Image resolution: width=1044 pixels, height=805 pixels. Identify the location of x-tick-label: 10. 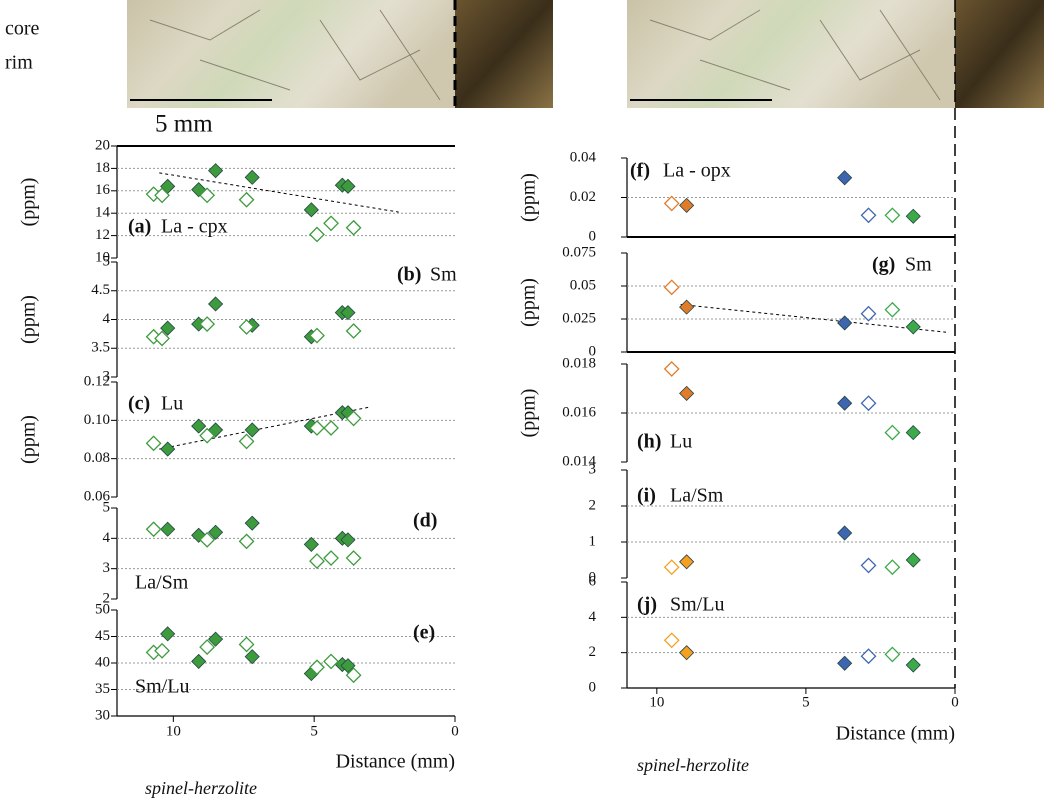
(173, 731).